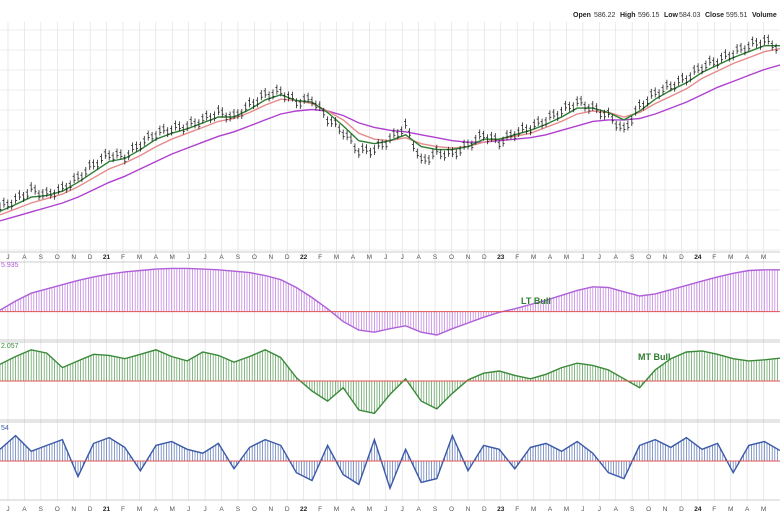 The width and height of the screenshot is (780, 516). Describe the element at coordinates (501, 257) in the screenshot. I see `x-tick-label: 23` at that location.